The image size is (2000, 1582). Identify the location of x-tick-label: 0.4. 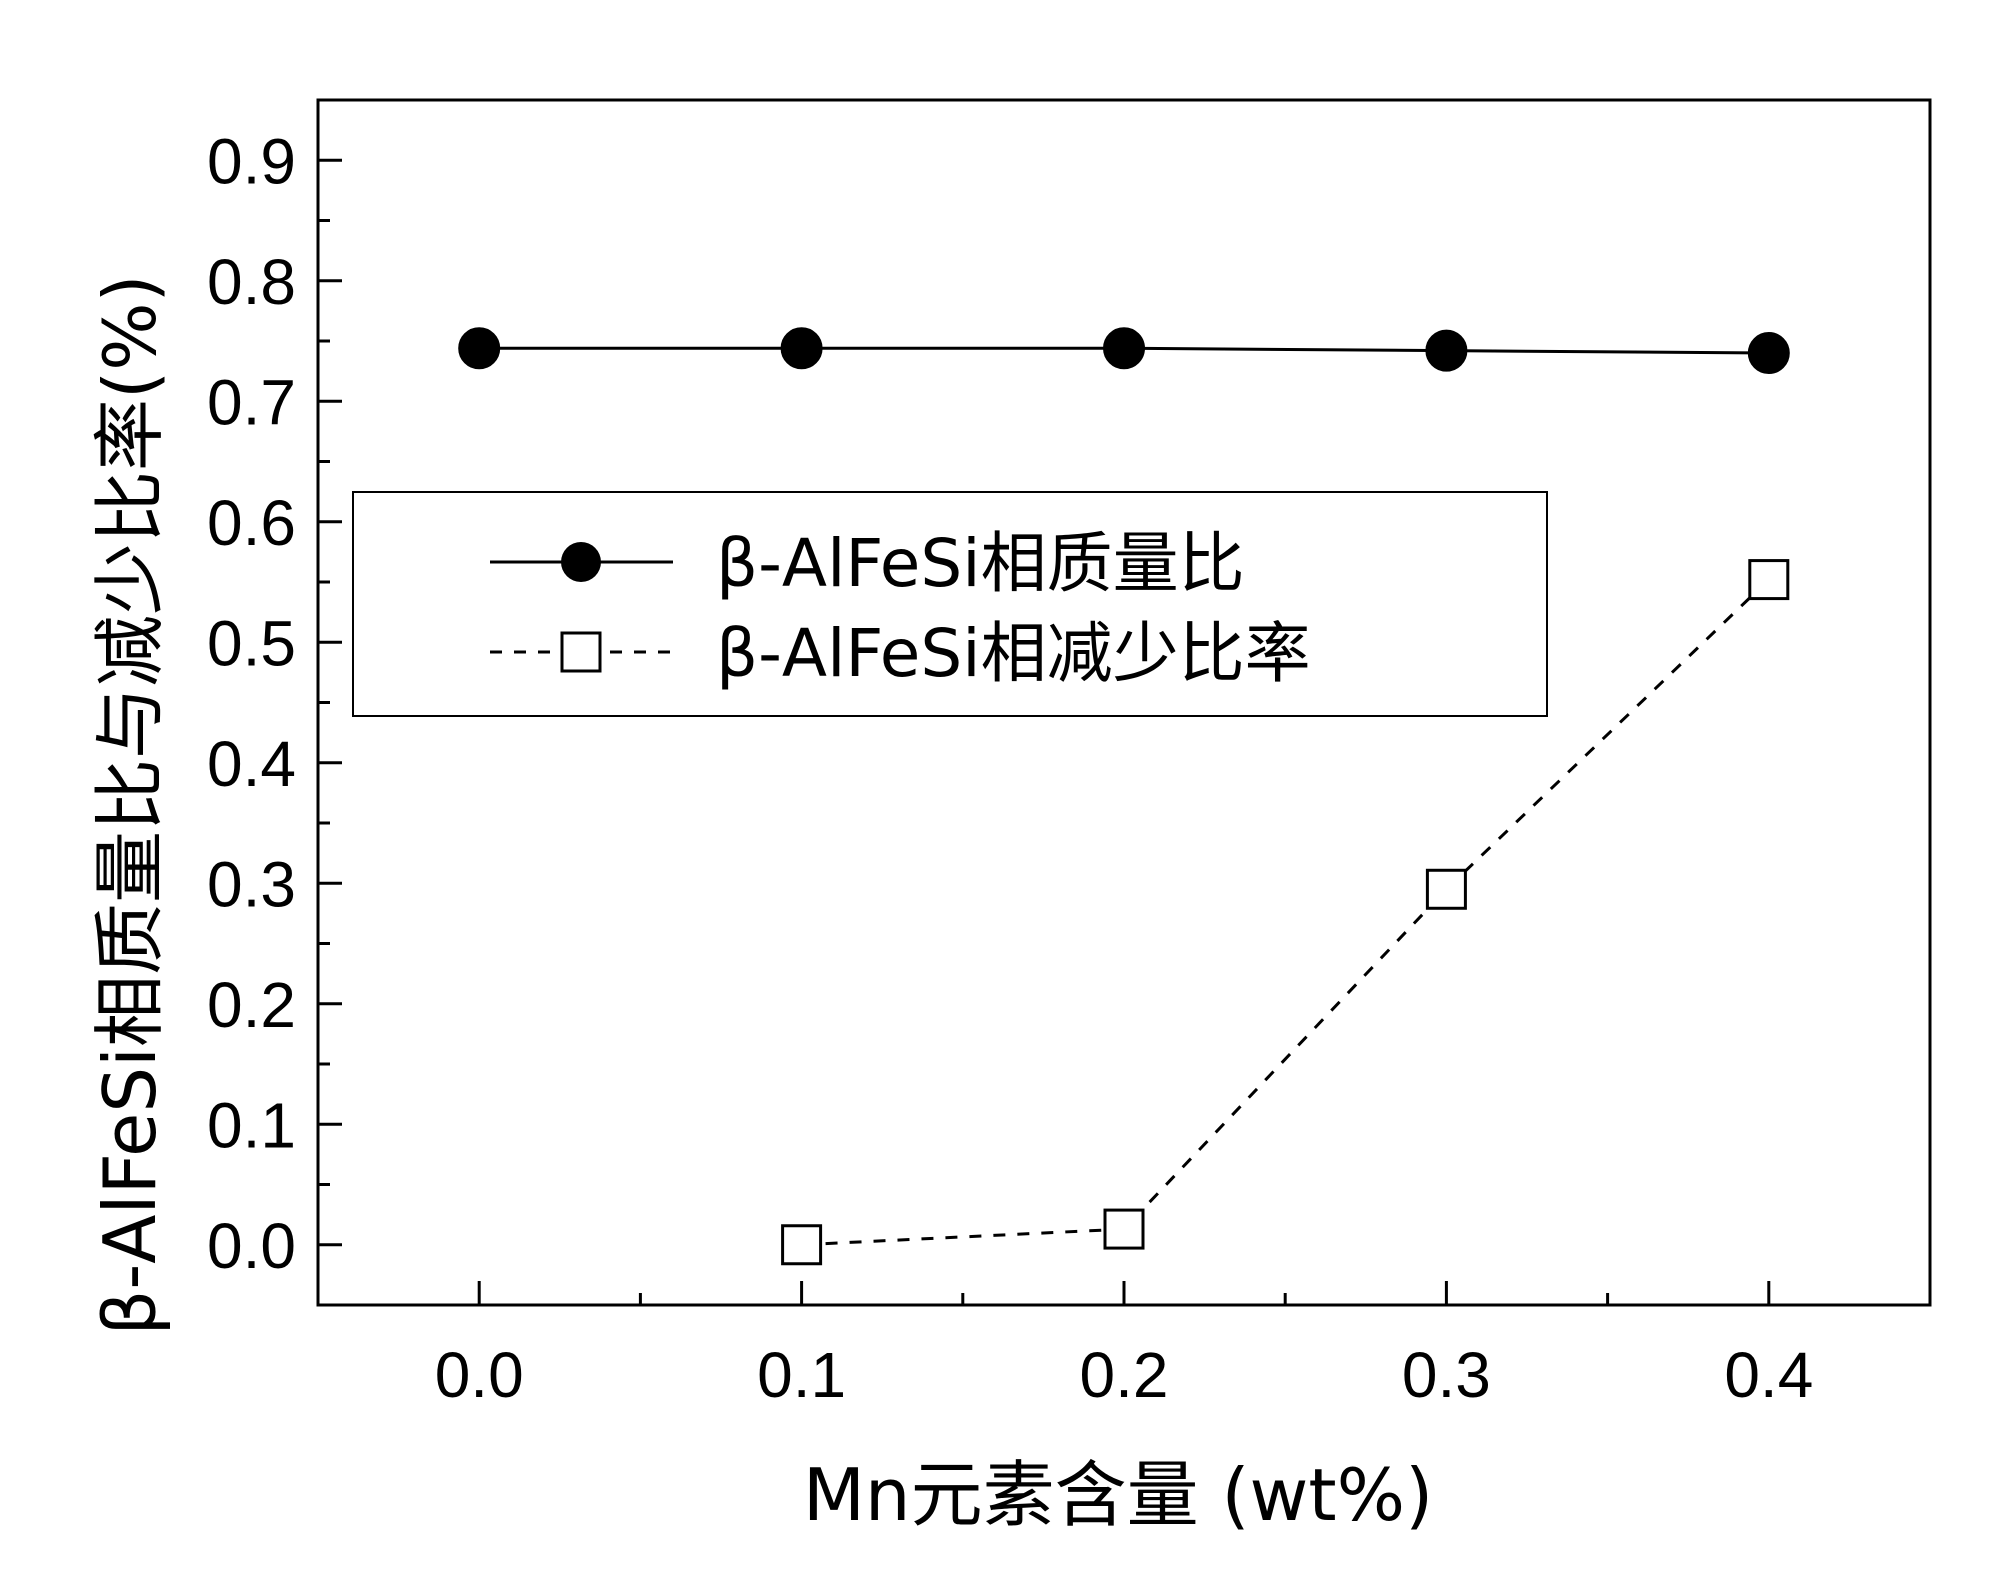
(1768, 1375).